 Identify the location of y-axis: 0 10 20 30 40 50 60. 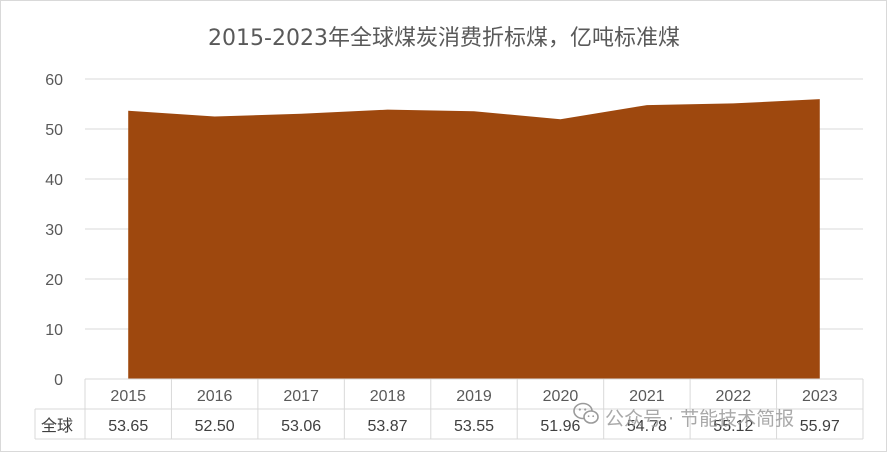
(54, 230).